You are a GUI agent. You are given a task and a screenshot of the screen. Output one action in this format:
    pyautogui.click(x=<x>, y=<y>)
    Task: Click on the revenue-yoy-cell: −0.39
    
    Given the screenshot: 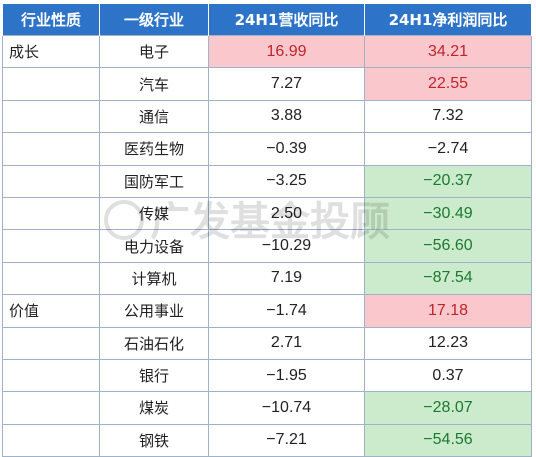 What is the action you would take?
    pyautogui.click(x=286, y=149)
    